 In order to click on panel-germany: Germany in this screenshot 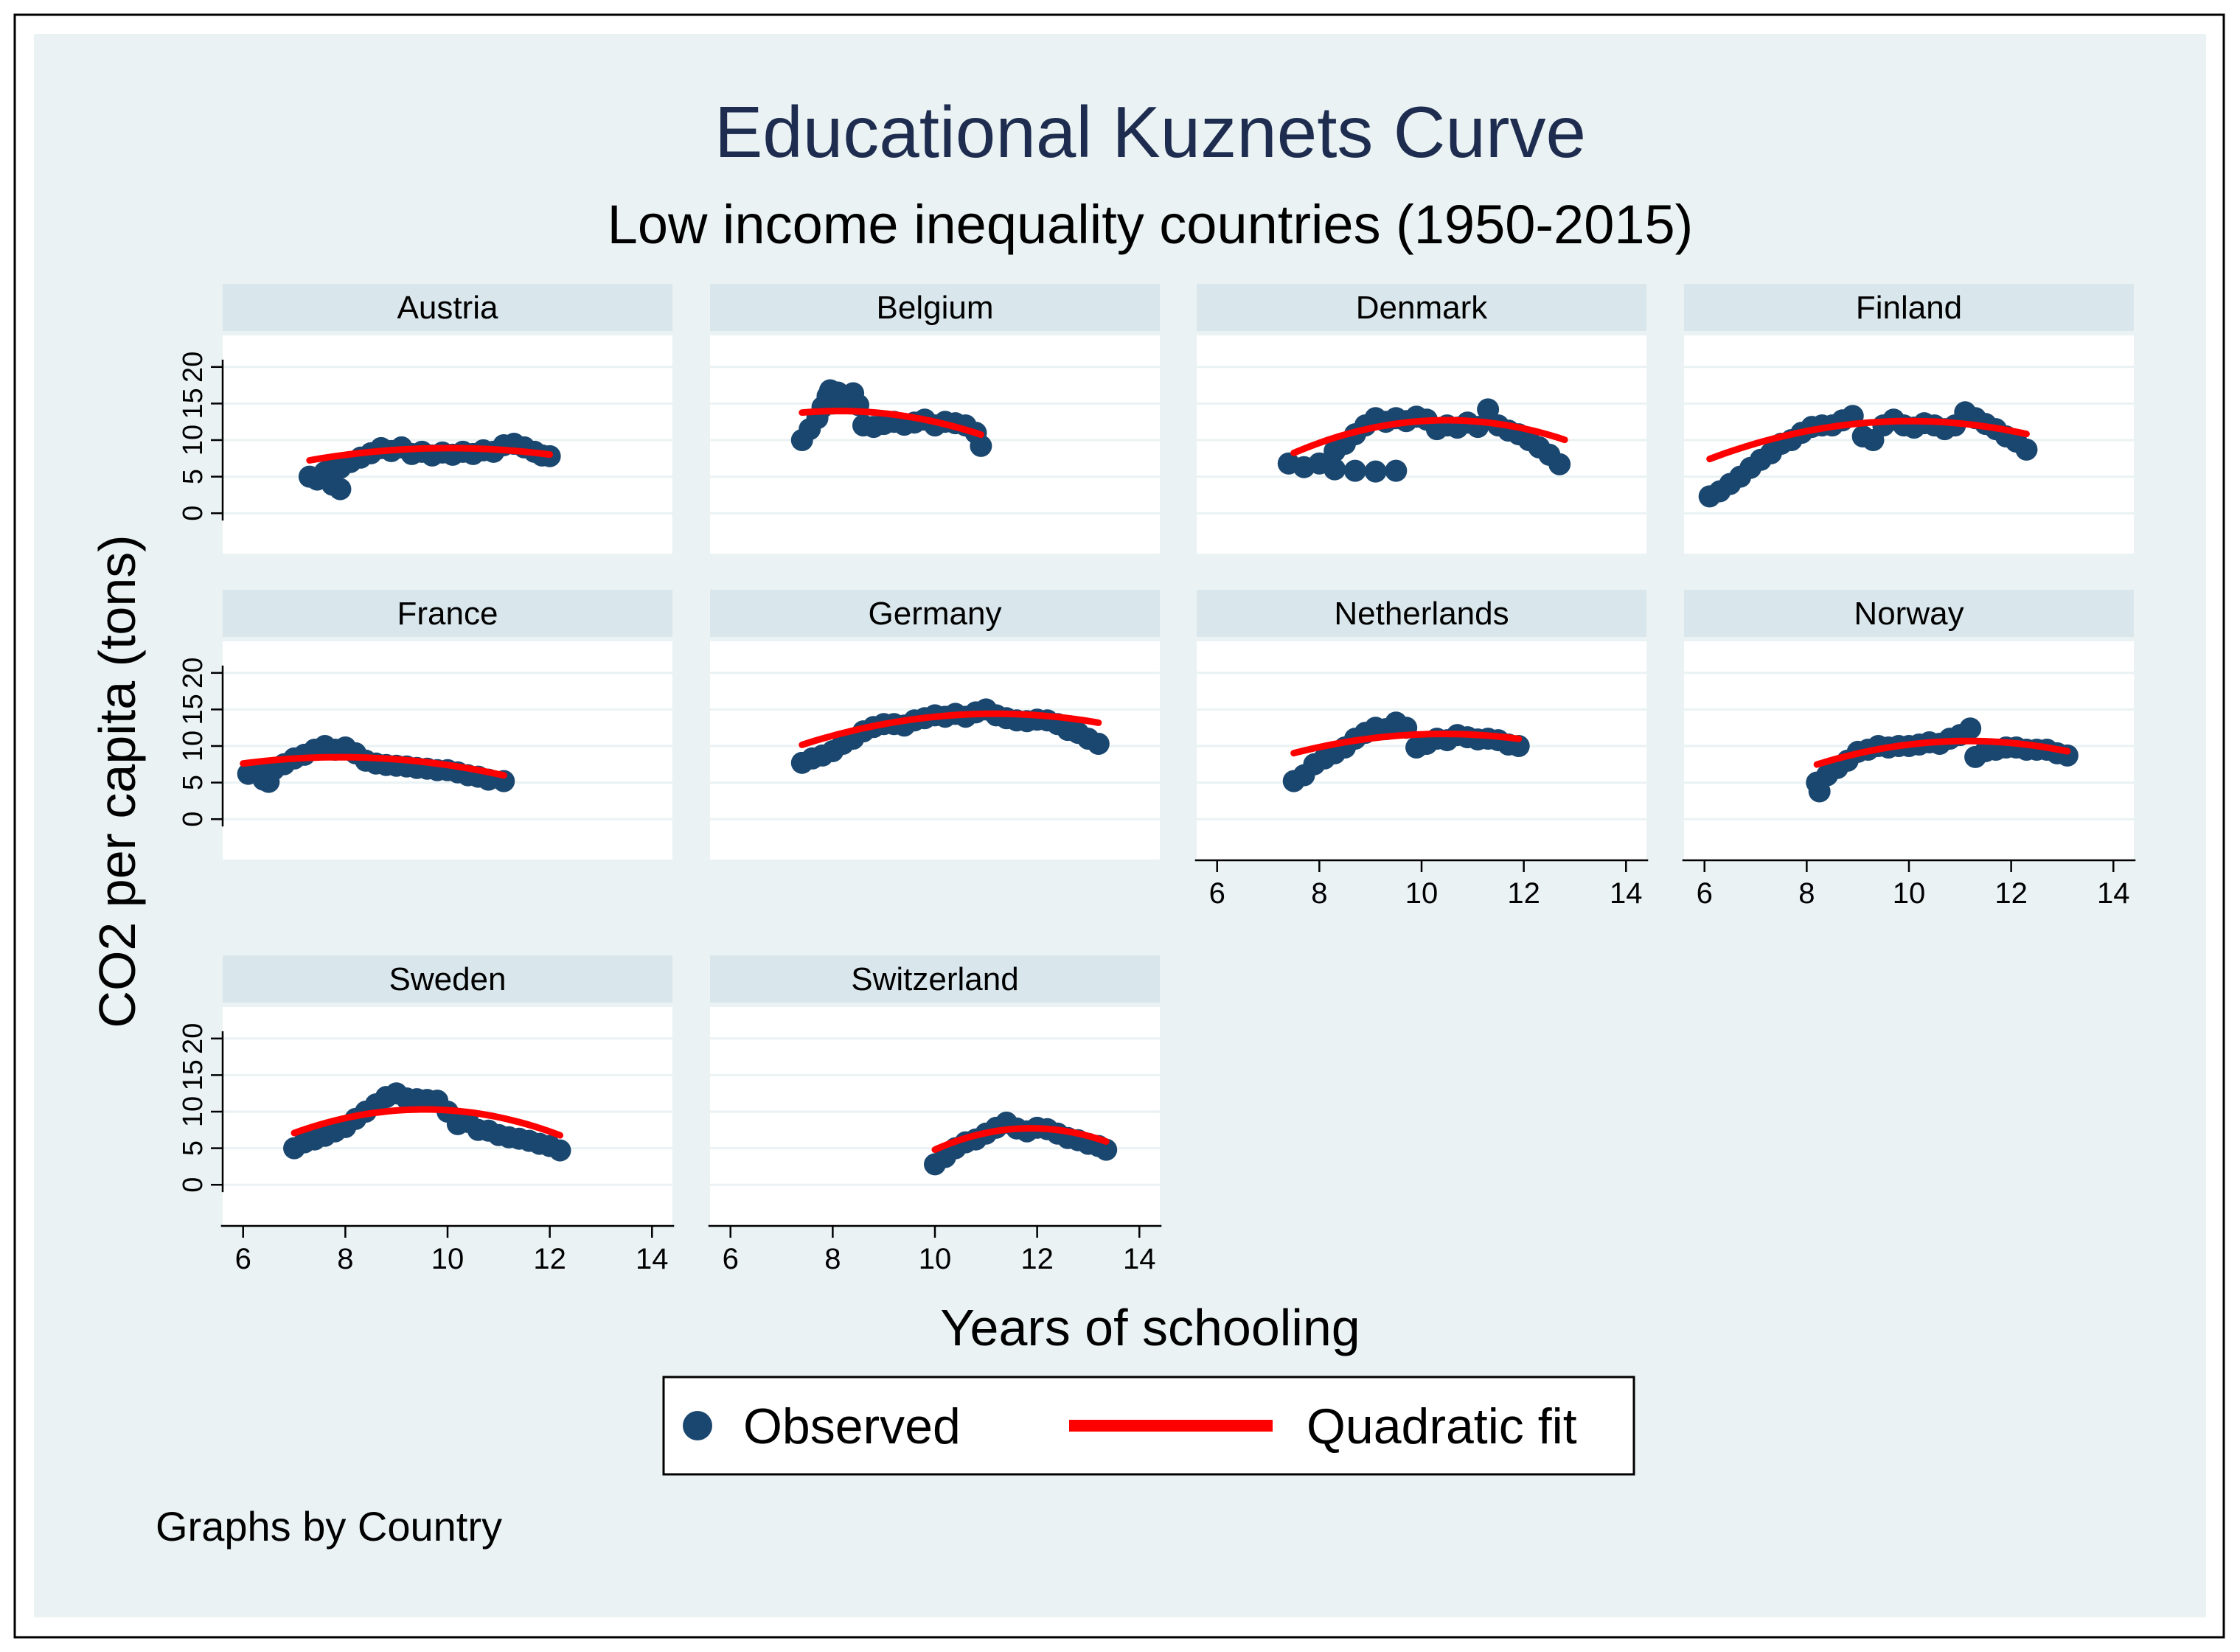, I will do `click(935, 725)`.